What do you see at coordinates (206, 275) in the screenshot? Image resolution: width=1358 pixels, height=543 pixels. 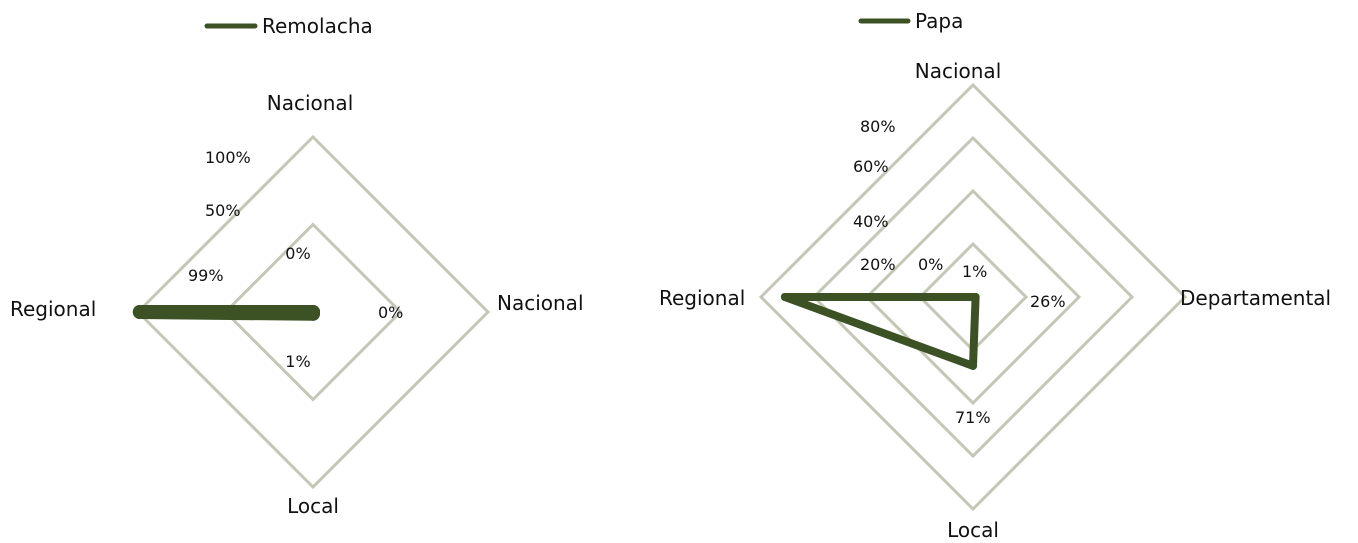 I see `chart-1-data-label: 99%` at bounding box center [206, 275].